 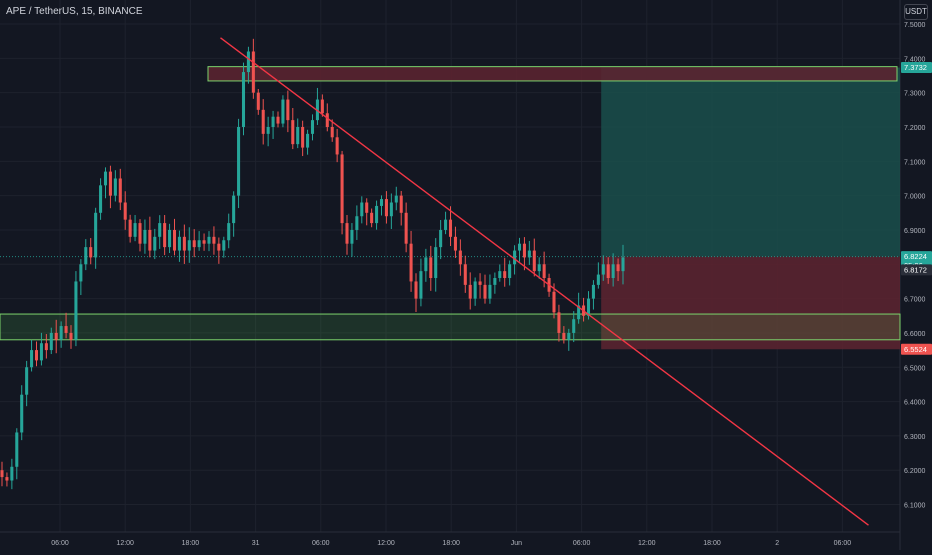 I want to click on x-axis-tick-label: 31, so click(x=256, y=543).